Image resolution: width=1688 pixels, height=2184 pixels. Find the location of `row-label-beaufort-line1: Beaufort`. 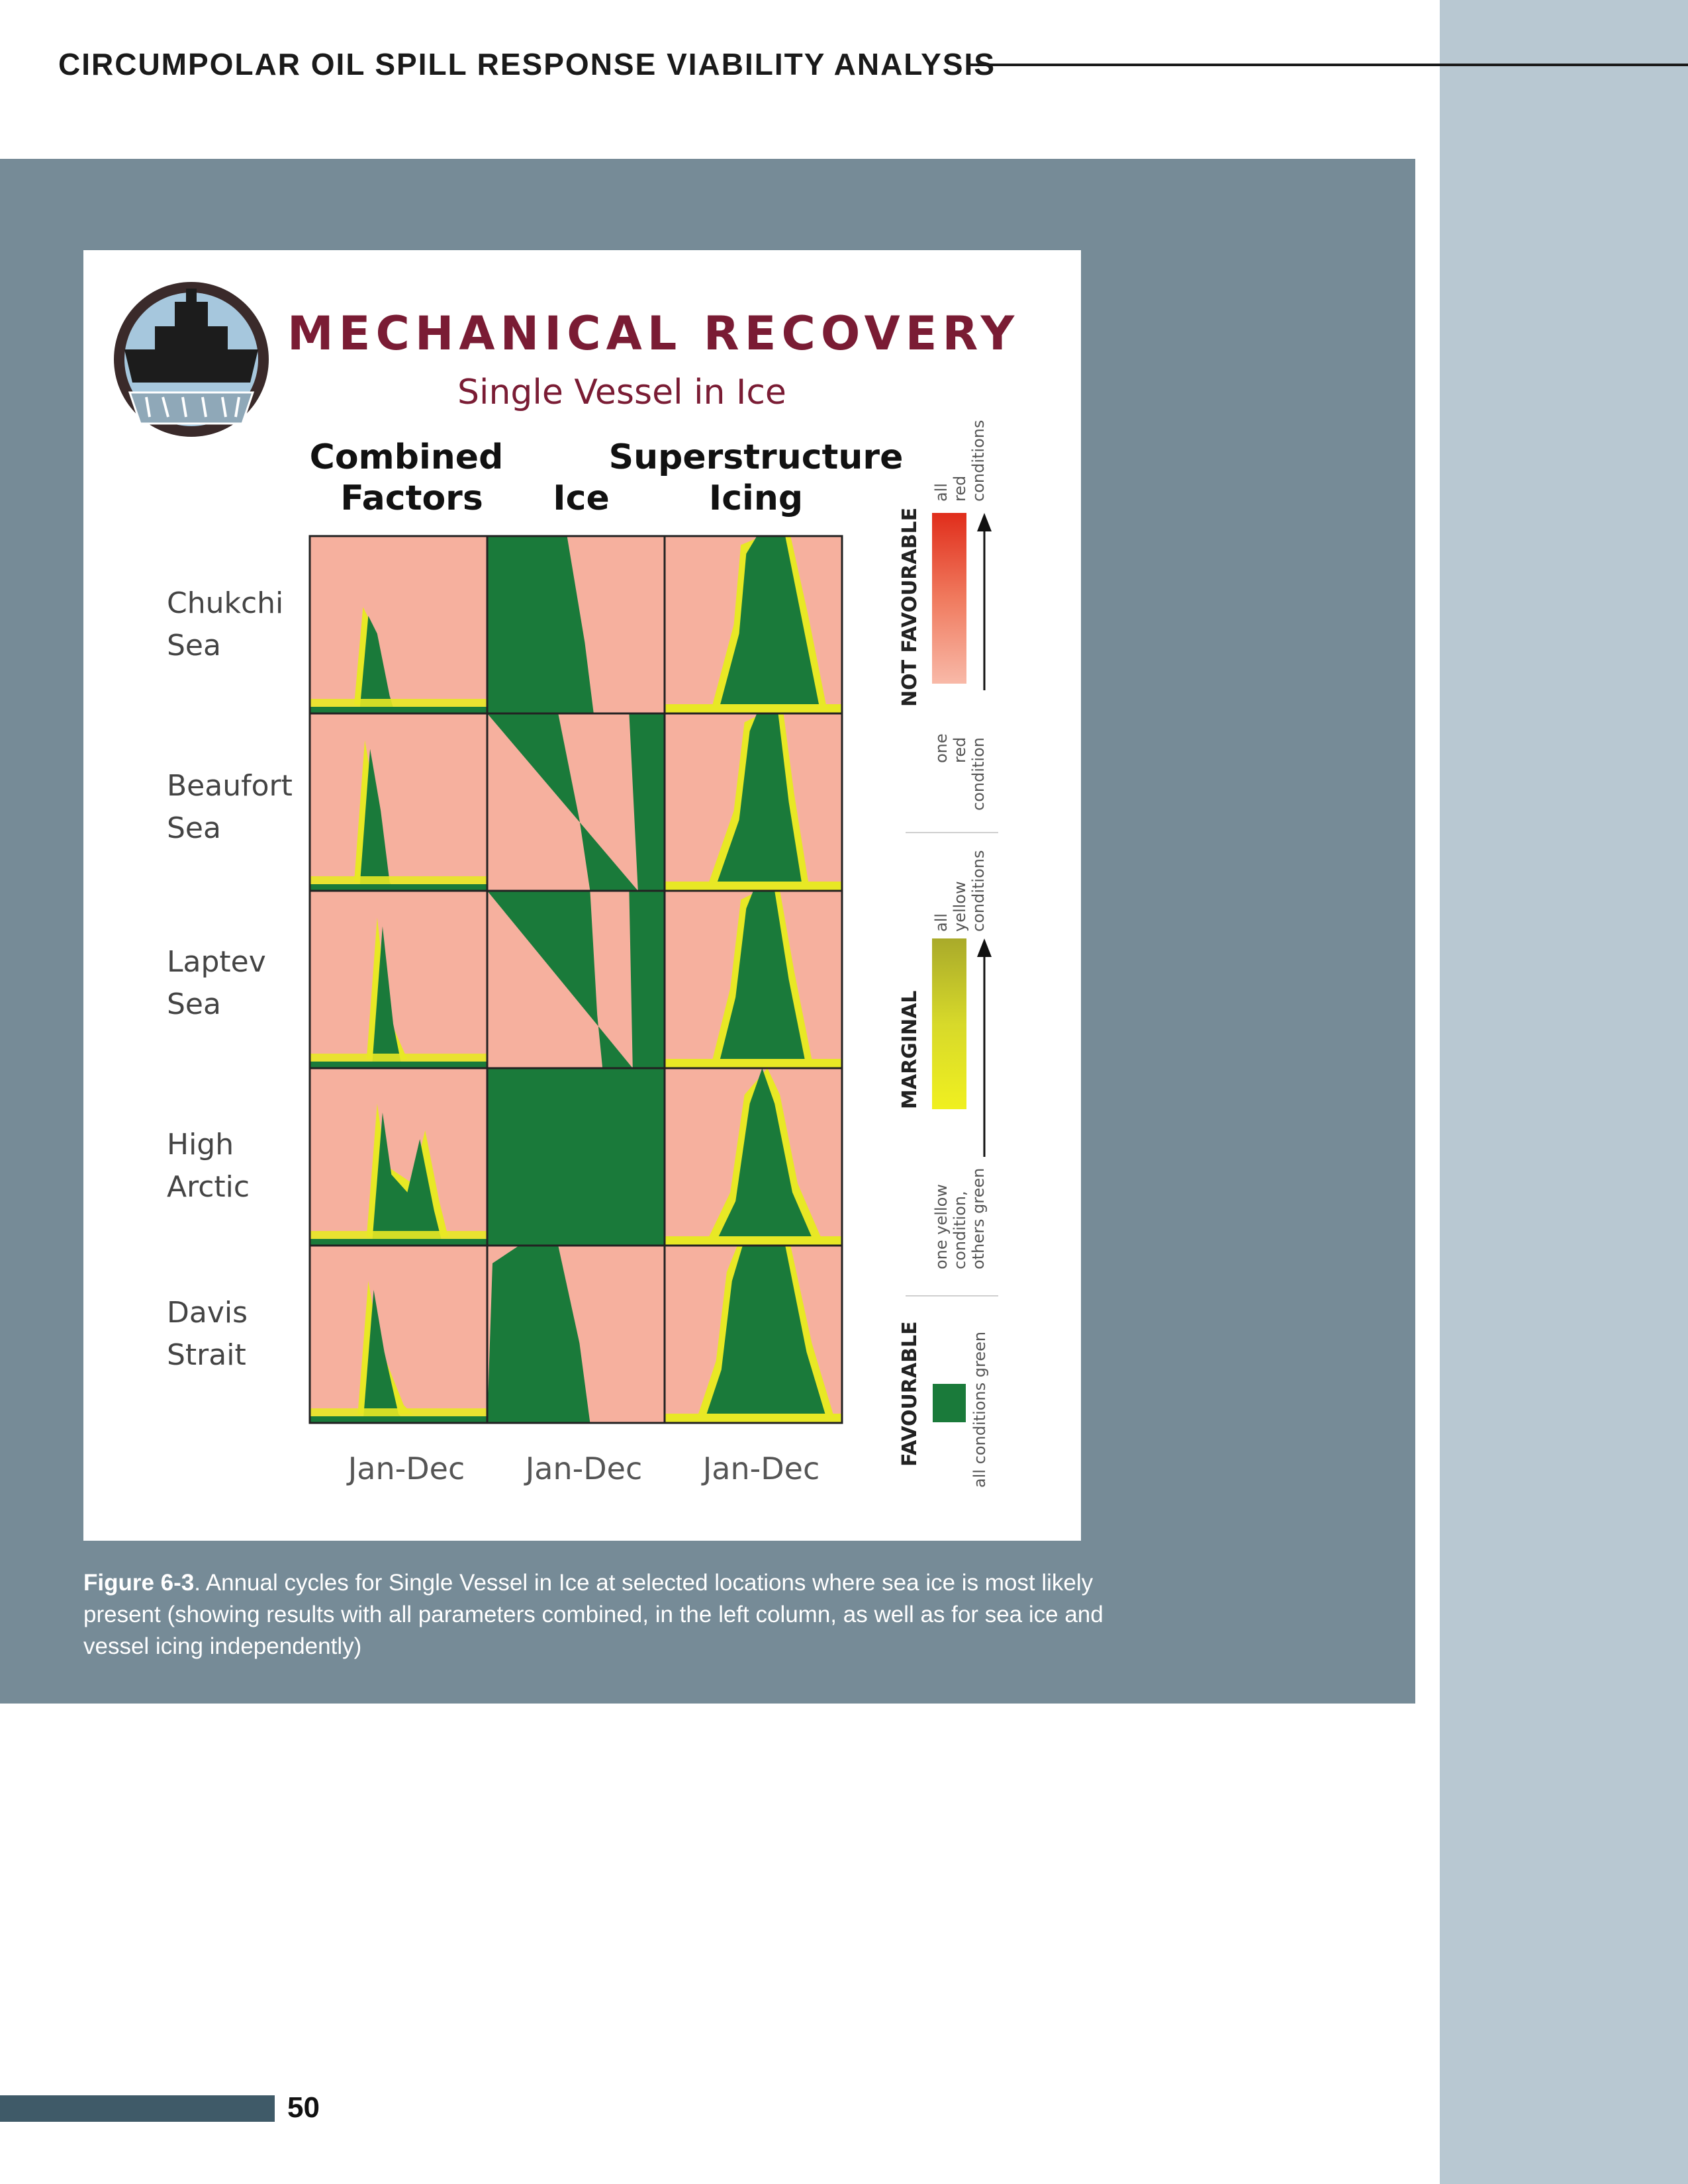

row-label-beaufort-line1: Beaufort is located at coordinates (230, 786).